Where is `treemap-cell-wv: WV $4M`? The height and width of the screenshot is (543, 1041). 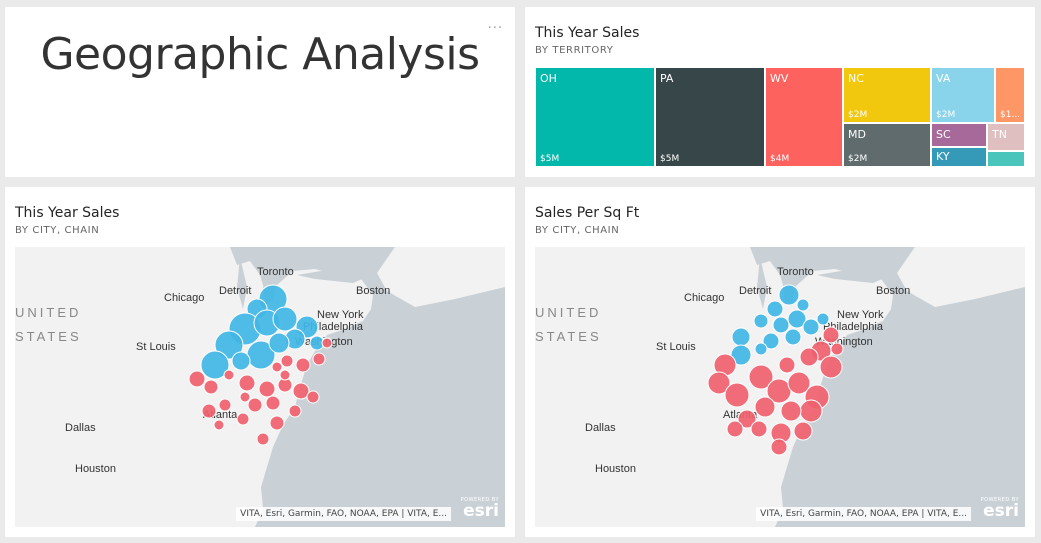
treemap-cell-wv: WV $4M is located at coordinates (804, 117).